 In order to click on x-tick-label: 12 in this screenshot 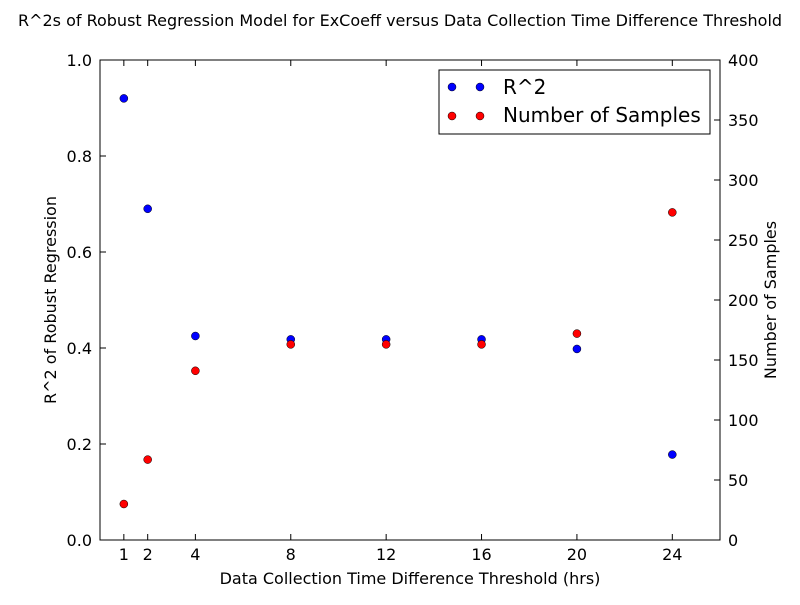, I will do `click(386, 554)`.